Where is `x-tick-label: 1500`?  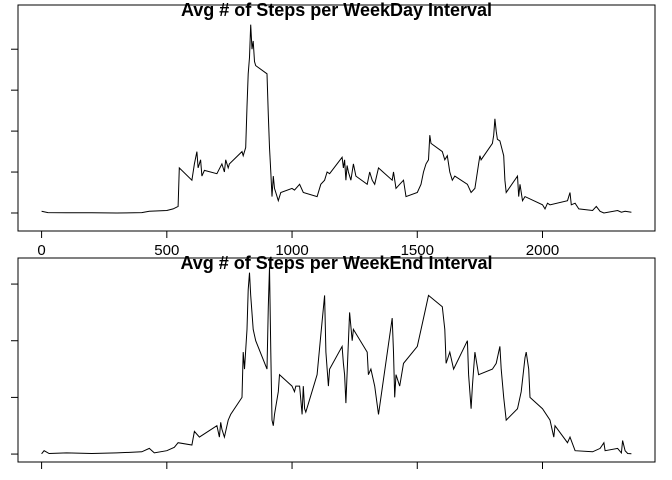 x-tick-label: 1500 is located at coordinates (417, 250).